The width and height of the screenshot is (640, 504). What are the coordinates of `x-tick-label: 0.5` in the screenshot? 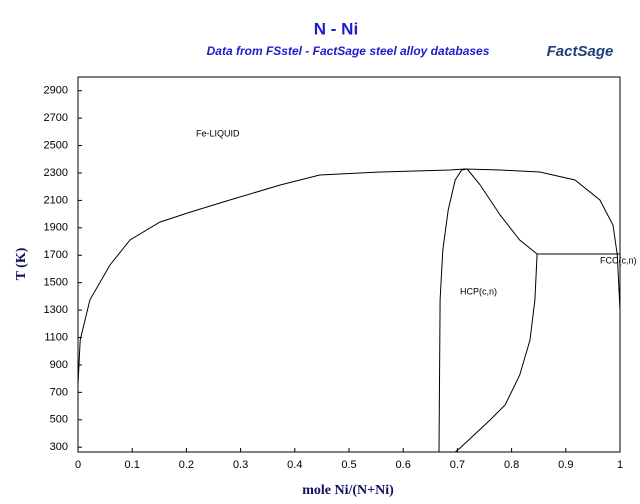 It's located at (348, 465).